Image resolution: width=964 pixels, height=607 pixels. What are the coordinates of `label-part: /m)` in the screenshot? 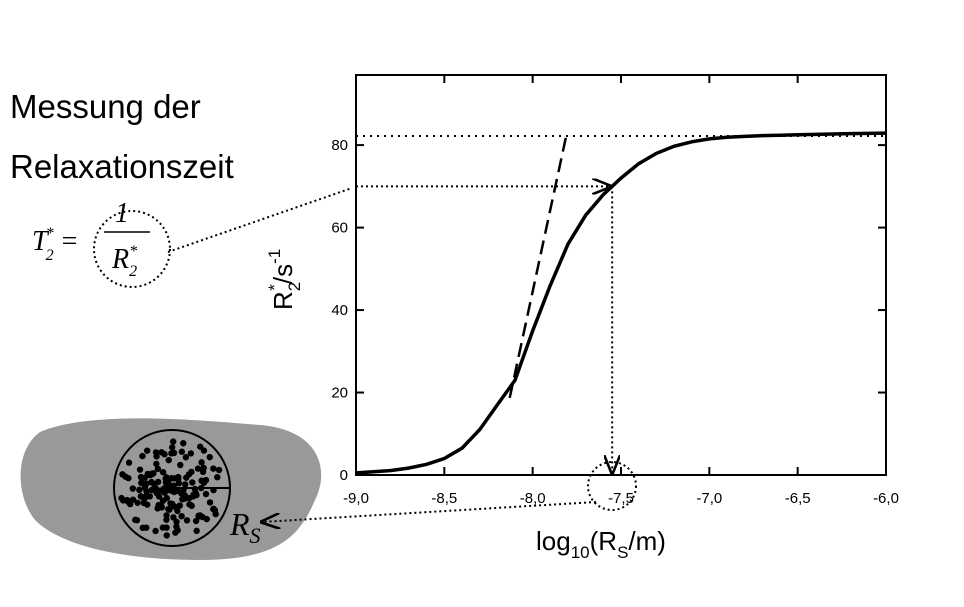 It's located at (647, 541).